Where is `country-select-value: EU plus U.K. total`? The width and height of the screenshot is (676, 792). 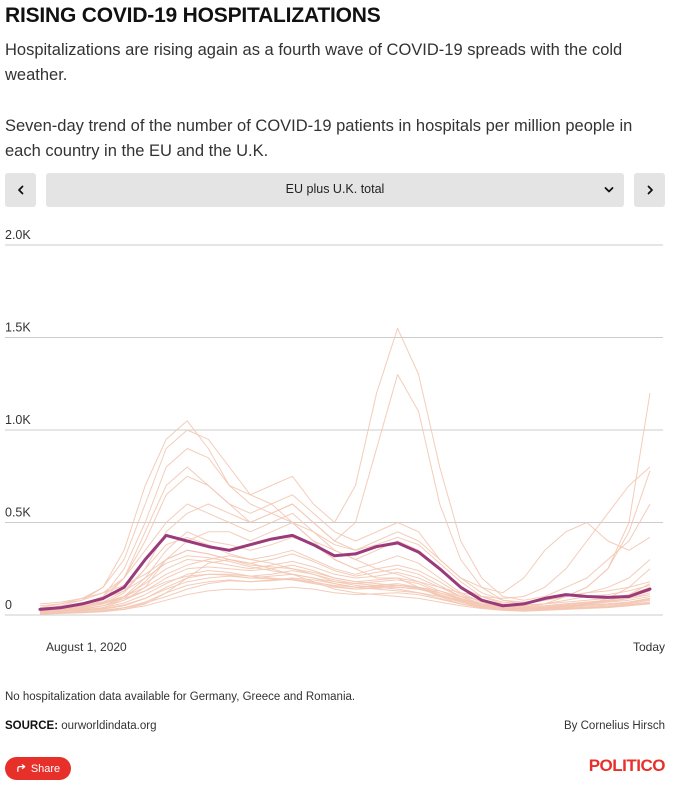 country-select-value: EU plus U.K. total is located at coordinates (335, 189).